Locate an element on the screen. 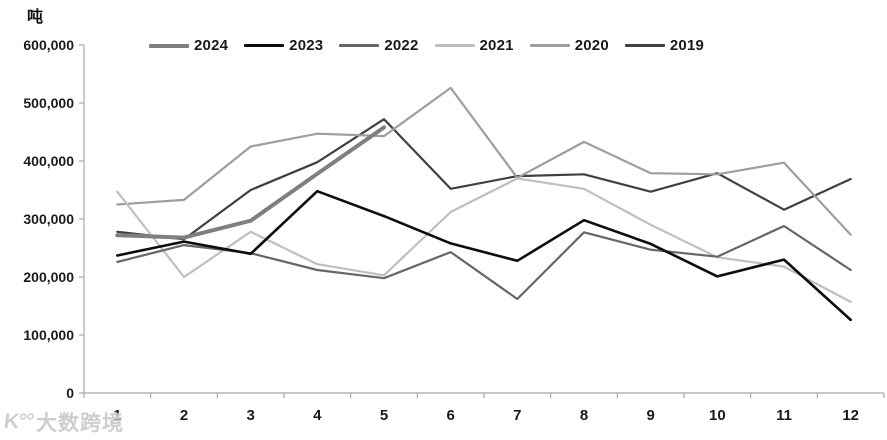  x-axis-tick-label: 7 is located at coordinates (517, 415).